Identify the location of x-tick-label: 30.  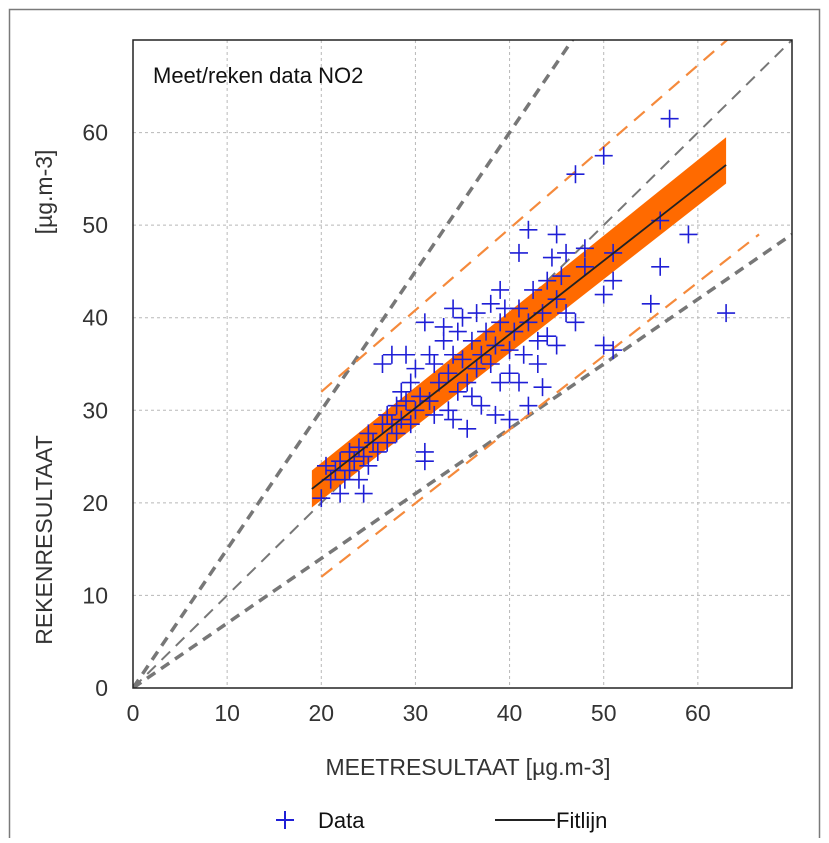
(416, 713).